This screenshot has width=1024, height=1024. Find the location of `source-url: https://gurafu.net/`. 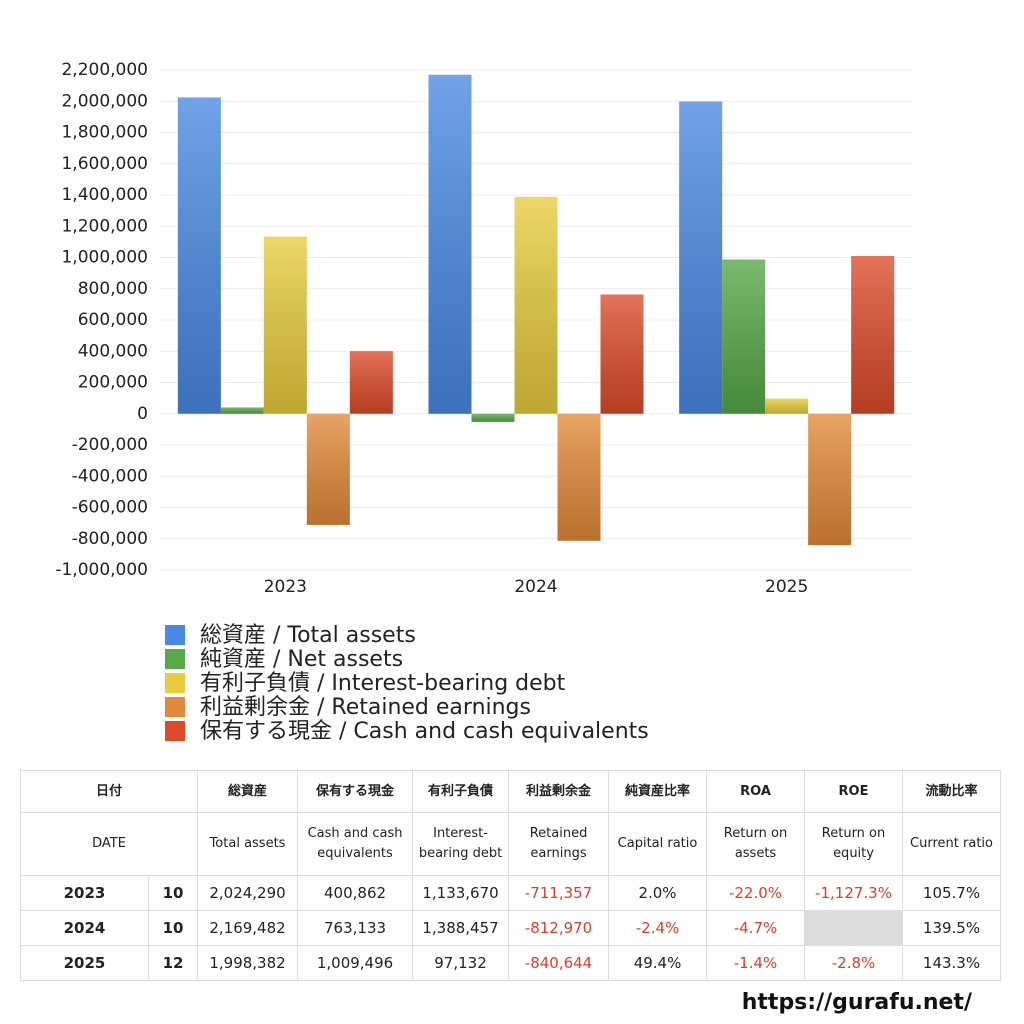

source-url: https://gurafu.net/ is located at coordinates (856, 1002).